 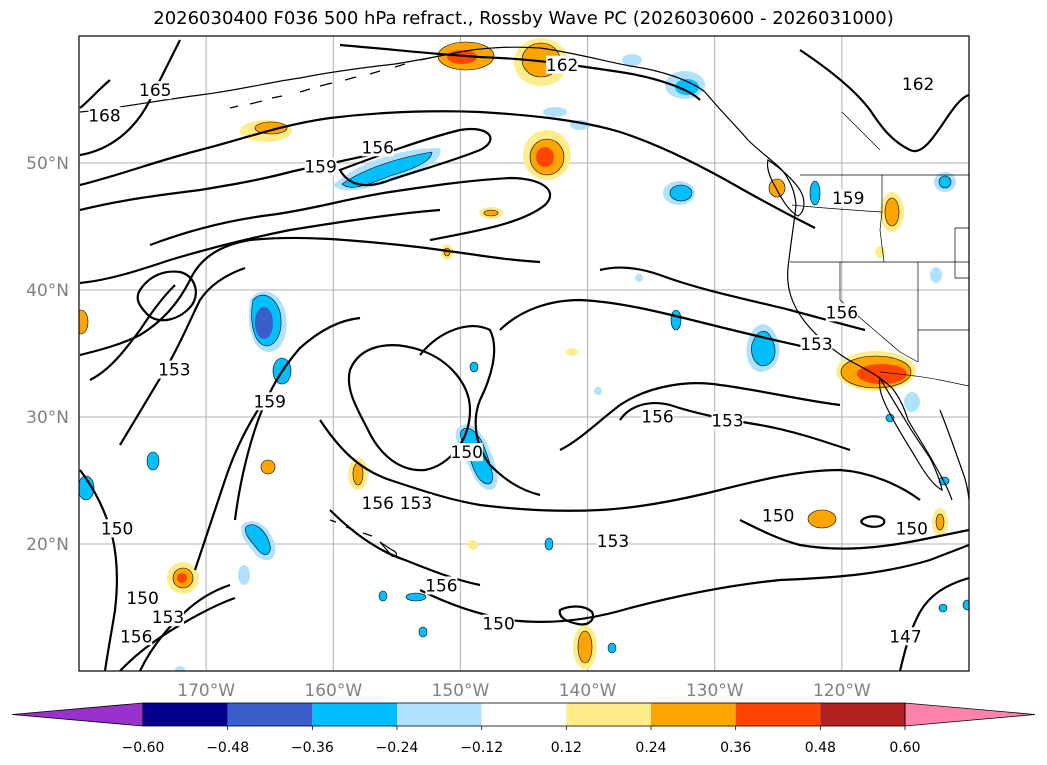 What do you see at coordinates (231, 482) in the screenshot?
I see `contour-156-center` at bounding box center [231, 482].